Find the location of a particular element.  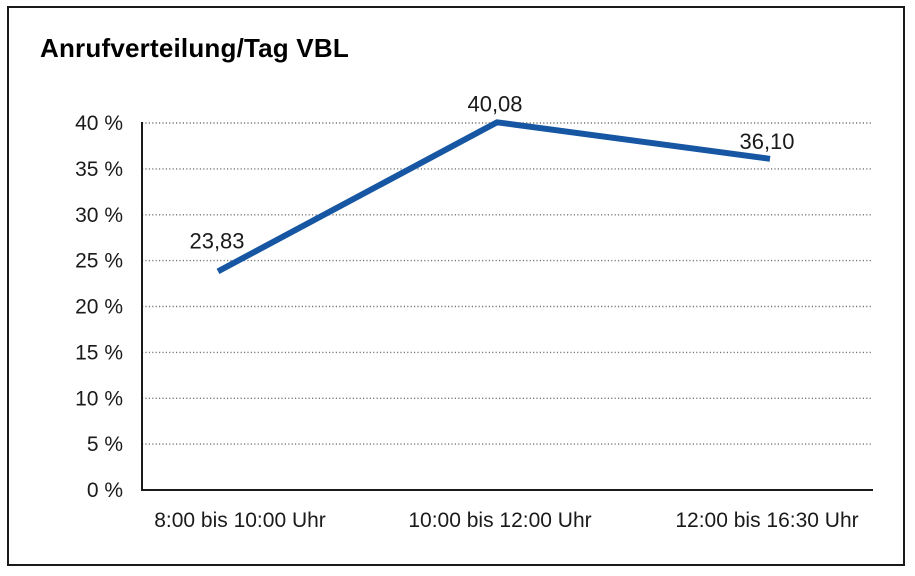

value-label: 23,83 is located at coordinates (216, 240).